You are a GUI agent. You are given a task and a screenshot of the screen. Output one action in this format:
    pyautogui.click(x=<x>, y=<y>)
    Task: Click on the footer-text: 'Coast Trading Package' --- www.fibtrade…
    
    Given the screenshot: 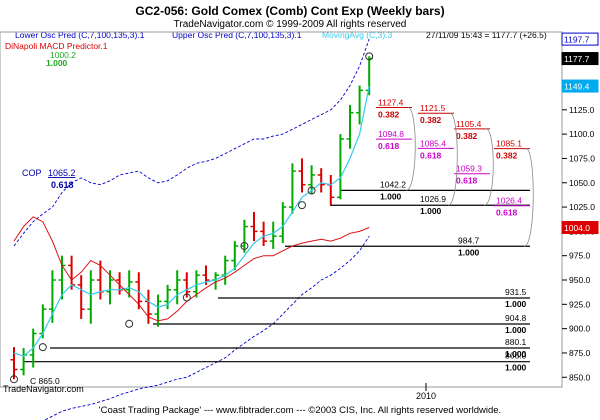 What is the action you would take?
    pyautogui.click(x=300, y=410)
    